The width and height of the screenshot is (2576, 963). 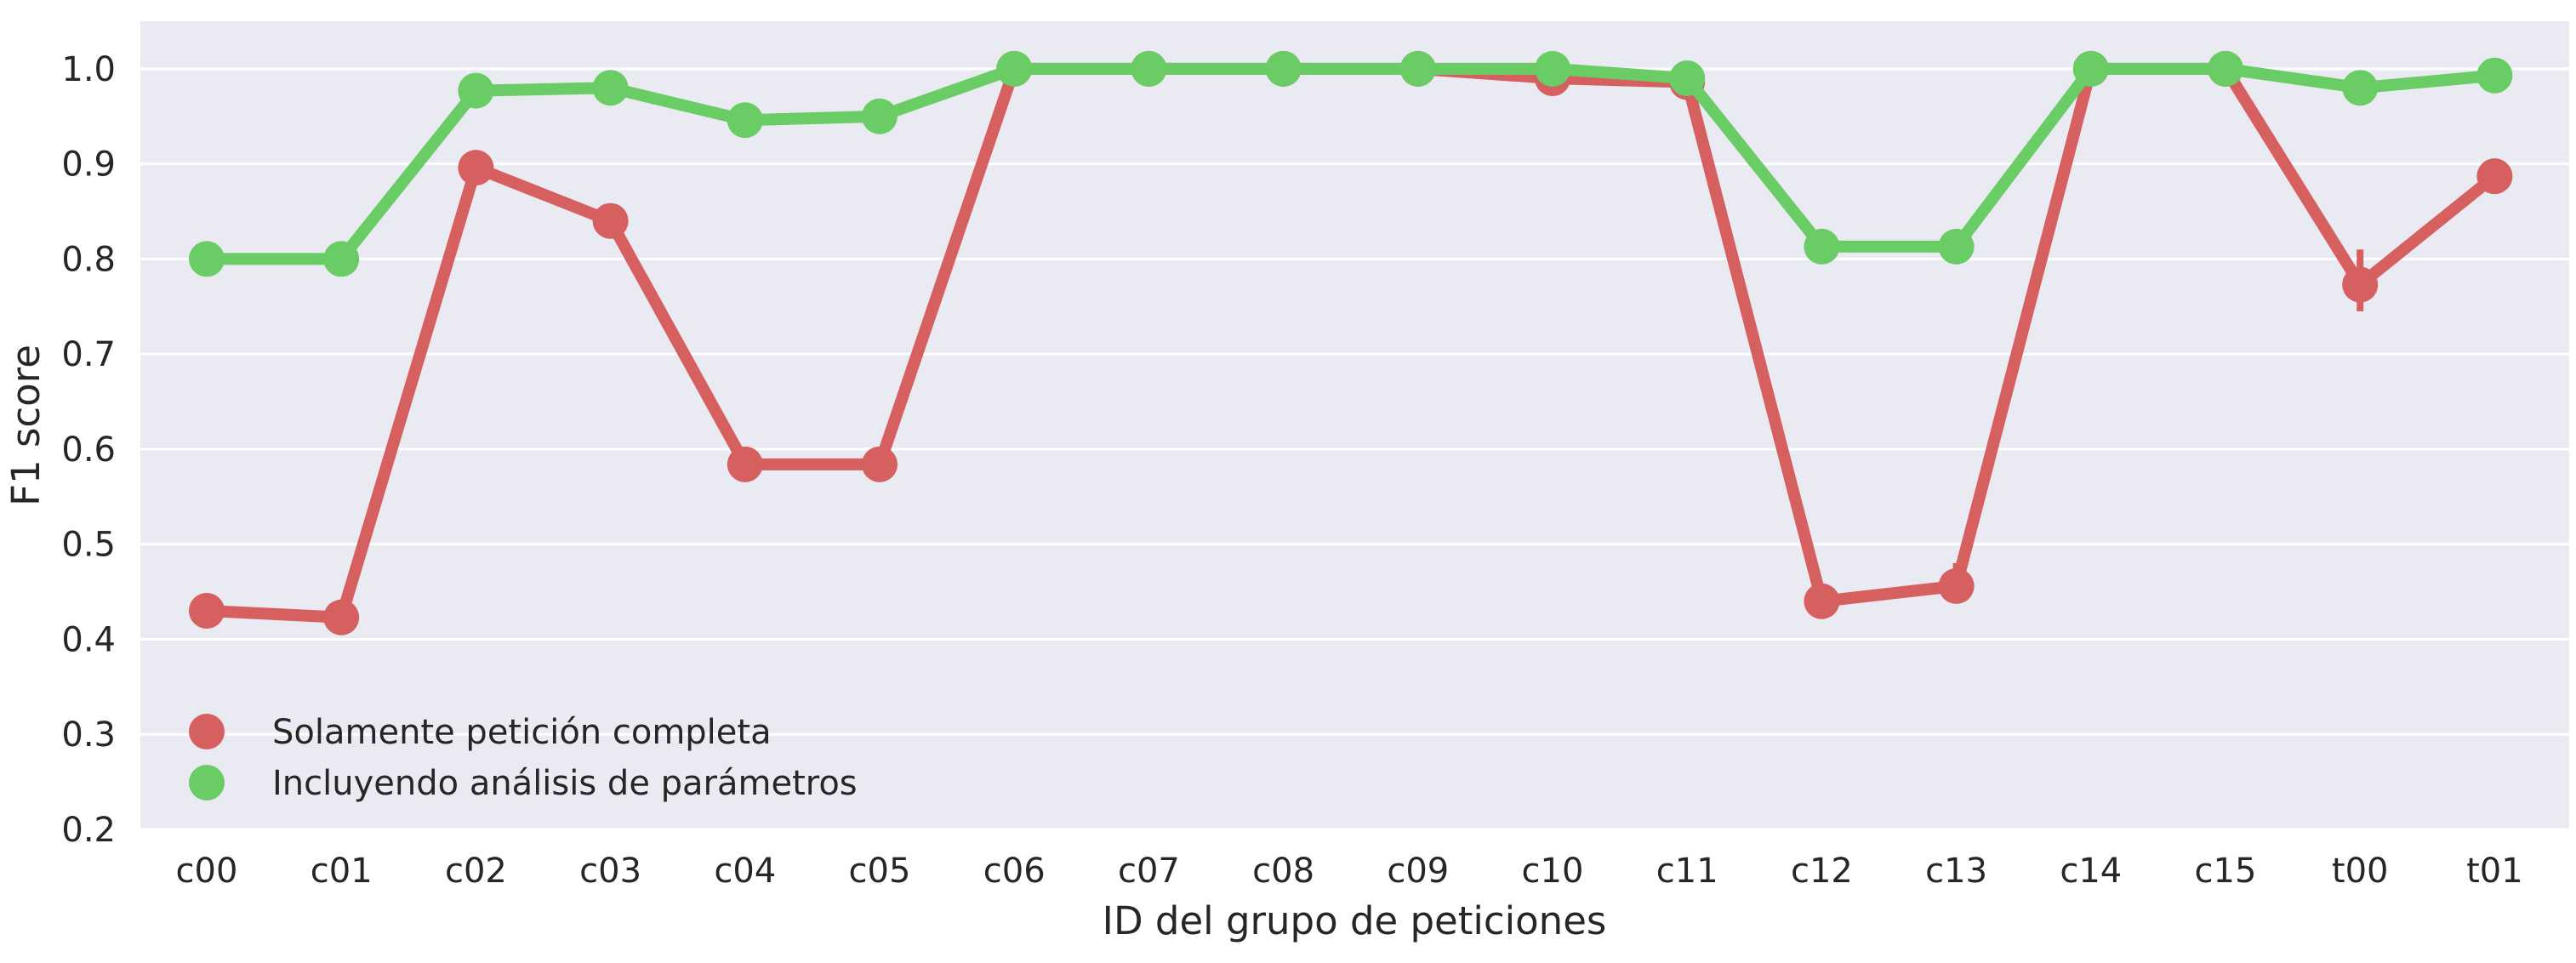 I want to click on y-axis-title: F1 score, so click(x=25, y=426).